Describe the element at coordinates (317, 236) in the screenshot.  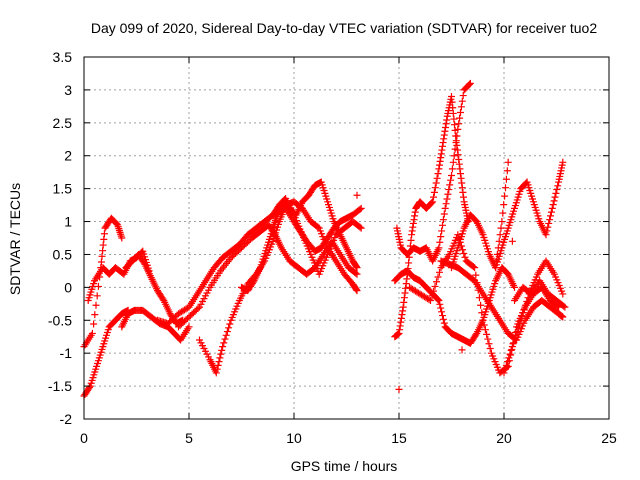
I see `series-track-j` at that location.